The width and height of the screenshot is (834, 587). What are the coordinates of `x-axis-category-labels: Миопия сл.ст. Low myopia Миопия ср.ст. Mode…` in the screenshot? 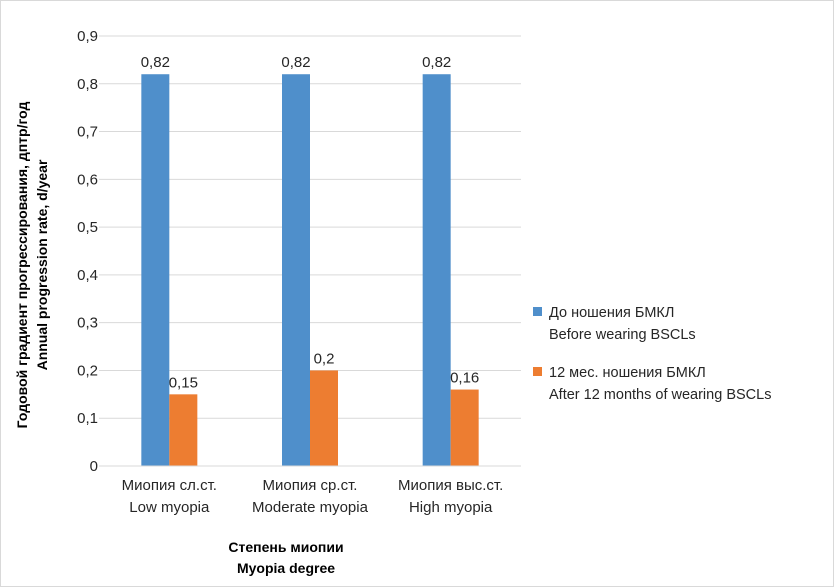 It's located at (313, 496).